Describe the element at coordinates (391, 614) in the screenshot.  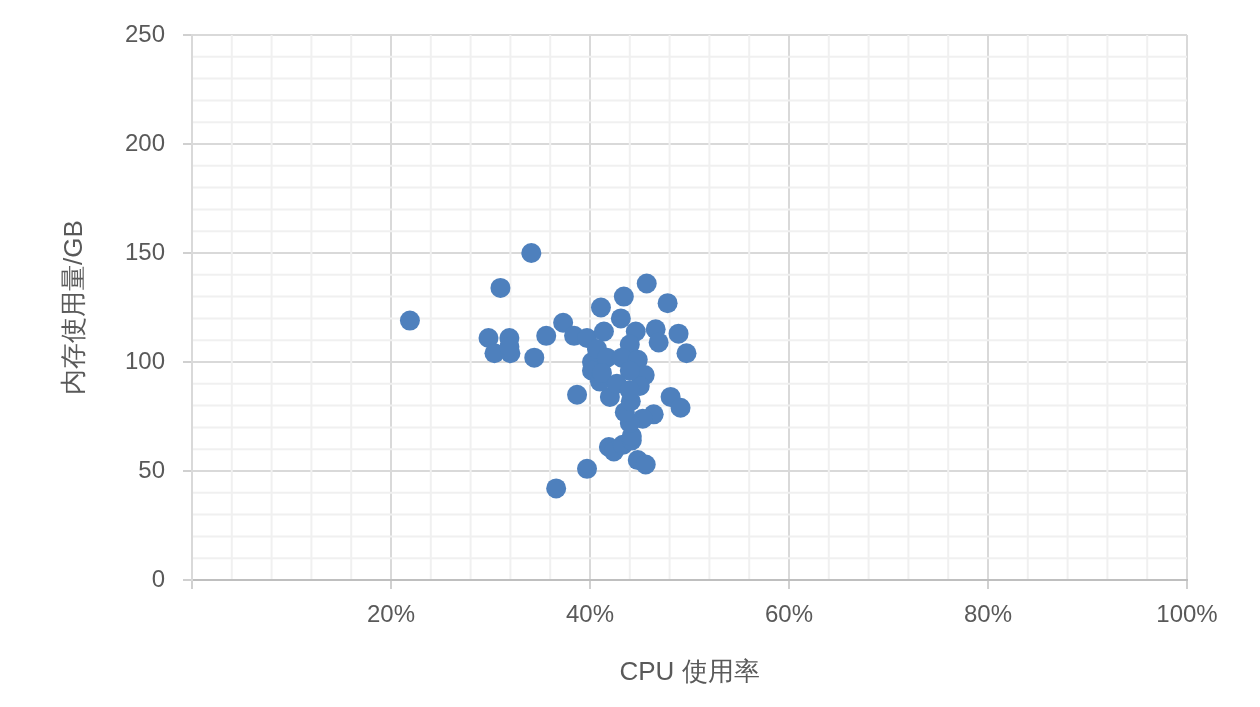
I see `x-tick-label: 20%` at that location.